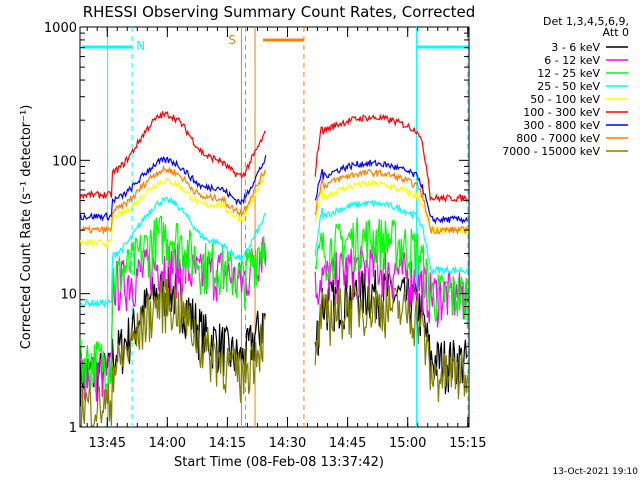  Describe the element at coordinates (565, 99) in the screenshot. I see `legend-label: 50 - 100 keV` at that location.